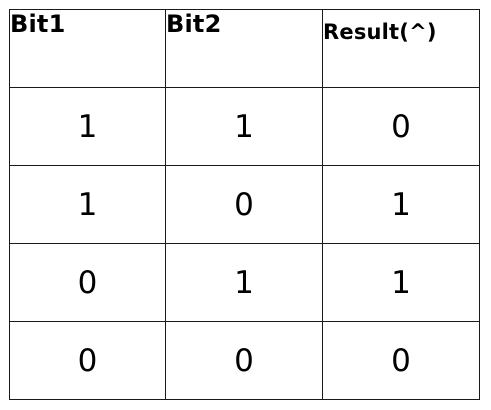 This screenshot has height=410, width=491. I want to click on header-bit1: Bit1, so click(87, 48).